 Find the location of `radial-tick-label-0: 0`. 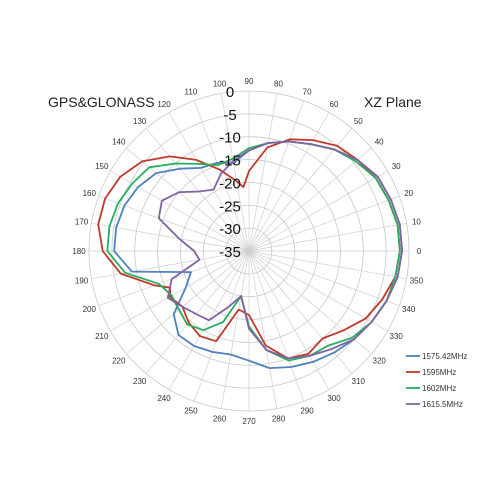

radial-tick-label-0: 0 is located at coordinates (230, 92).